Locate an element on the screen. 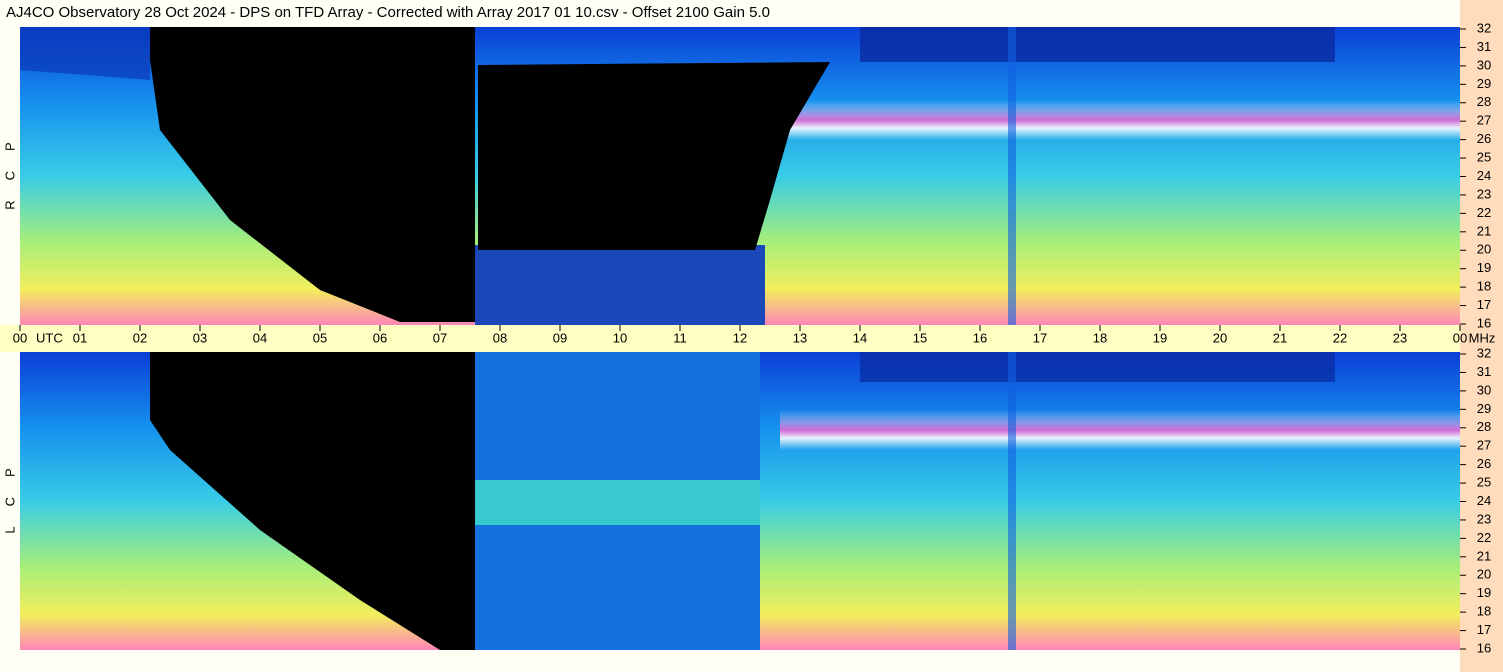 This screenshot has height=672, width=1503. x-tick-label: 20 is located at coordinates (1220, 337).